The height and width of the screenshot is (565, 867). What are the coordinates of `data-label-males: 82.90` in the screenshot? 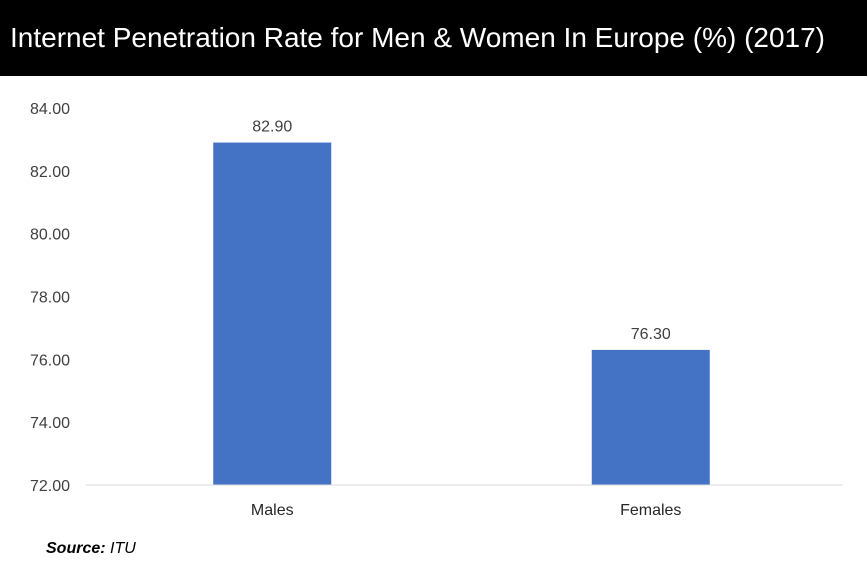 It's located at (272, 127).